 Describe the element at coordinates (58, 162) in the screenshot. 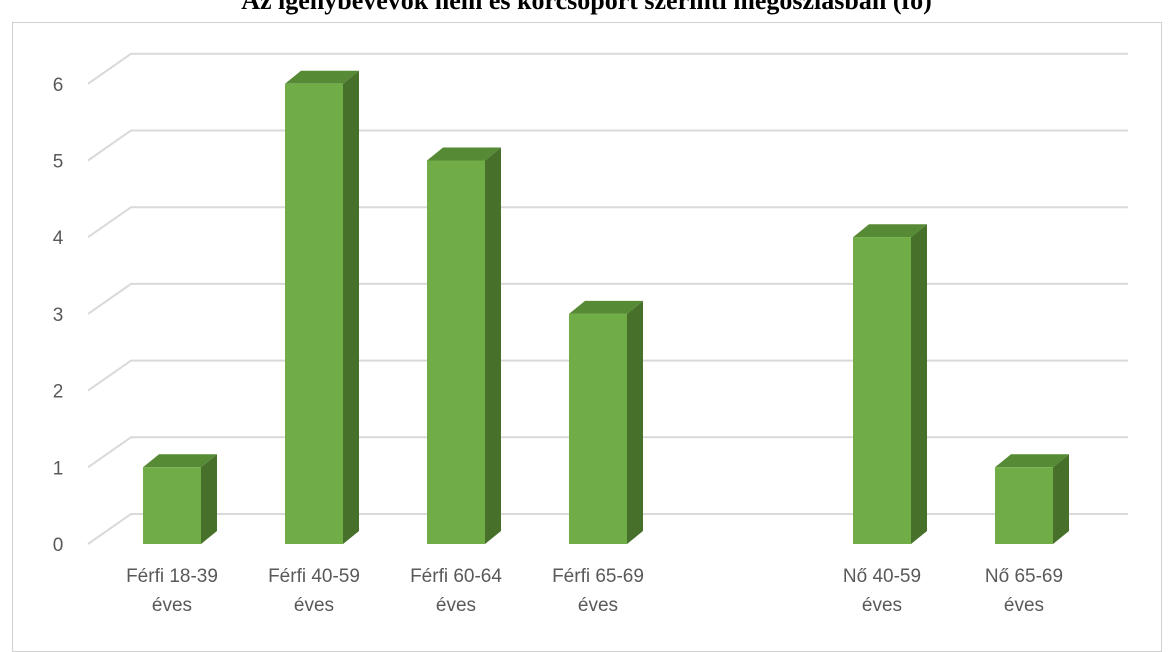

I see `y-tick-label: 5` at that location.